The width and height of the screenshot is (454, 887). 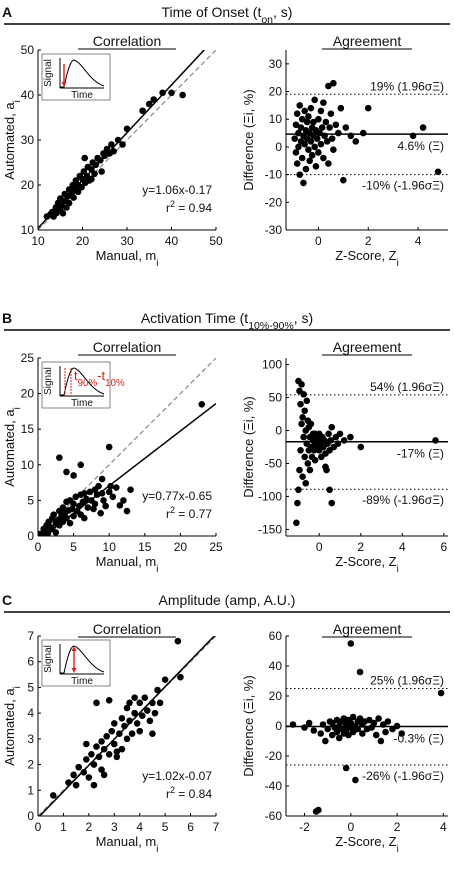 I want to click on y-axis-label: Difference (Ξi, %), so click(x=248, y=446).